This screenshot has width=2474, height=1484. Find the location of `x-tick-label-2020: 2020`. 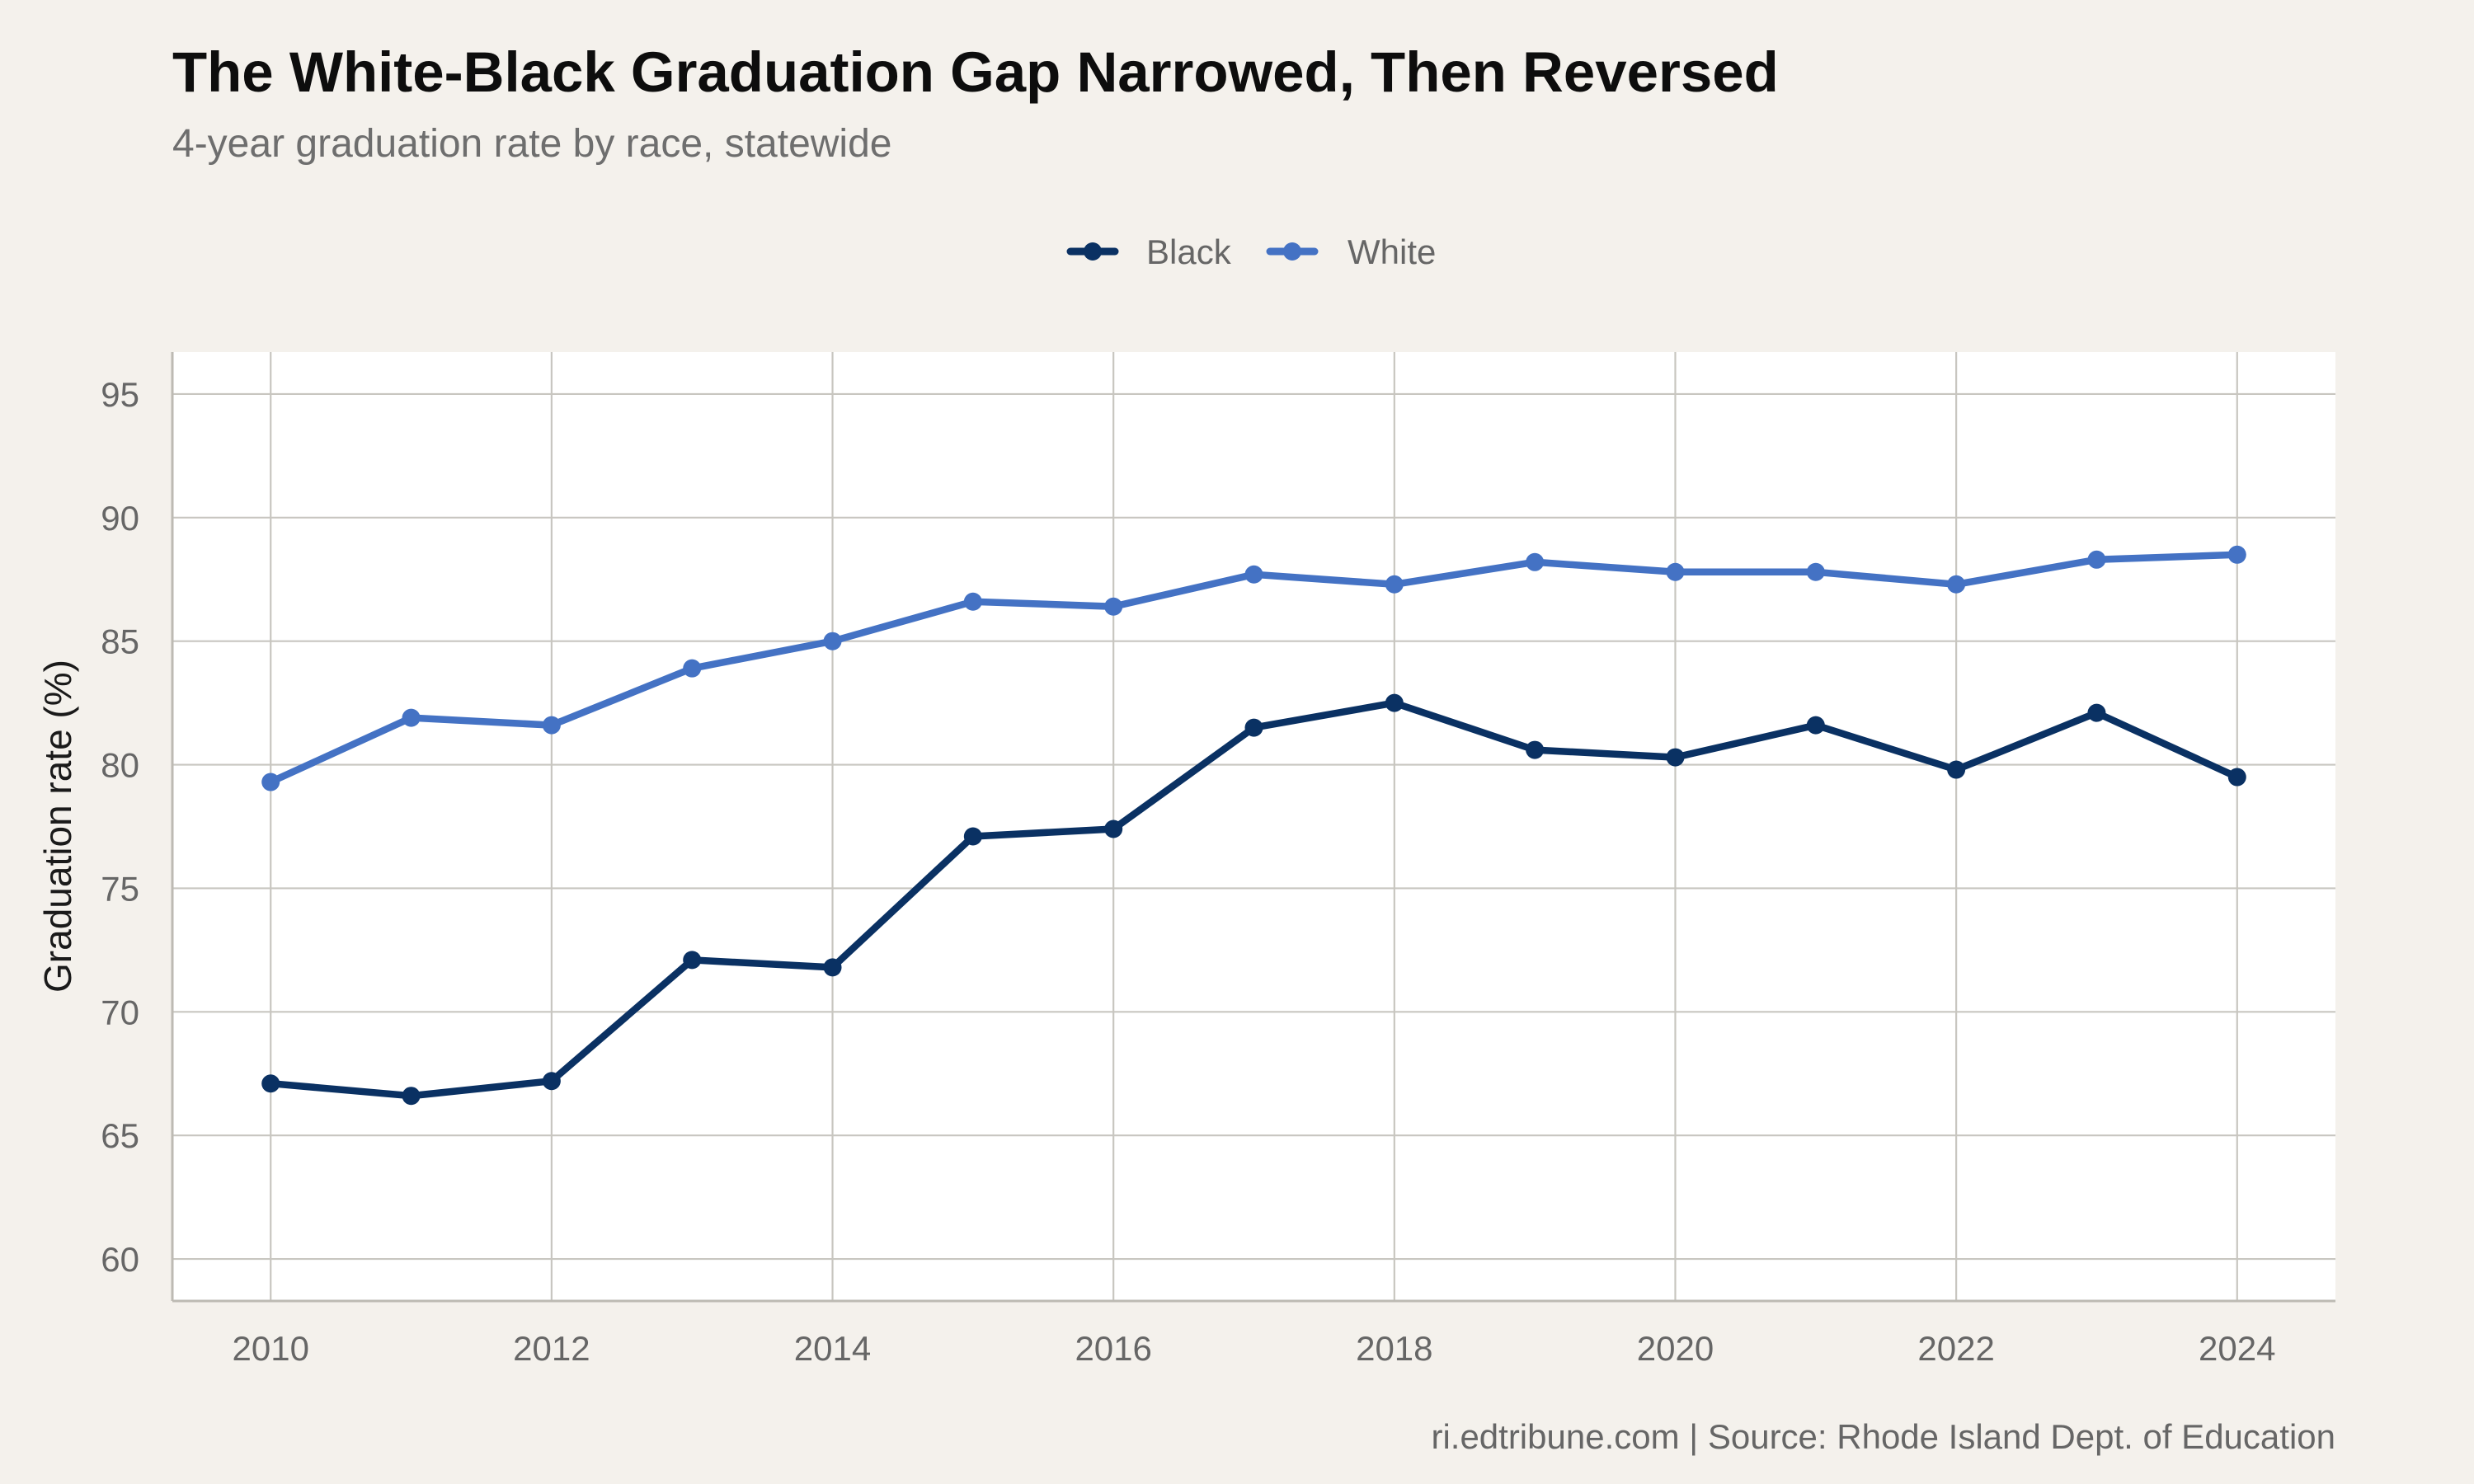

x-tick-label-2020: 2020 is located at coordinates (1675, 1348).